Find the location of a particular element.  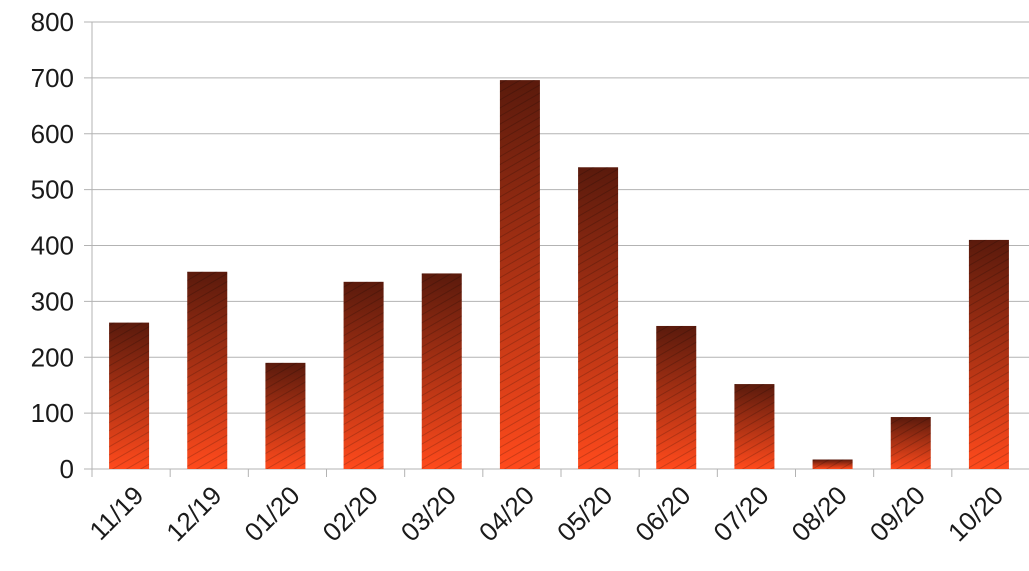

y-tick-label: 200 is located at coordinates (52, 357).